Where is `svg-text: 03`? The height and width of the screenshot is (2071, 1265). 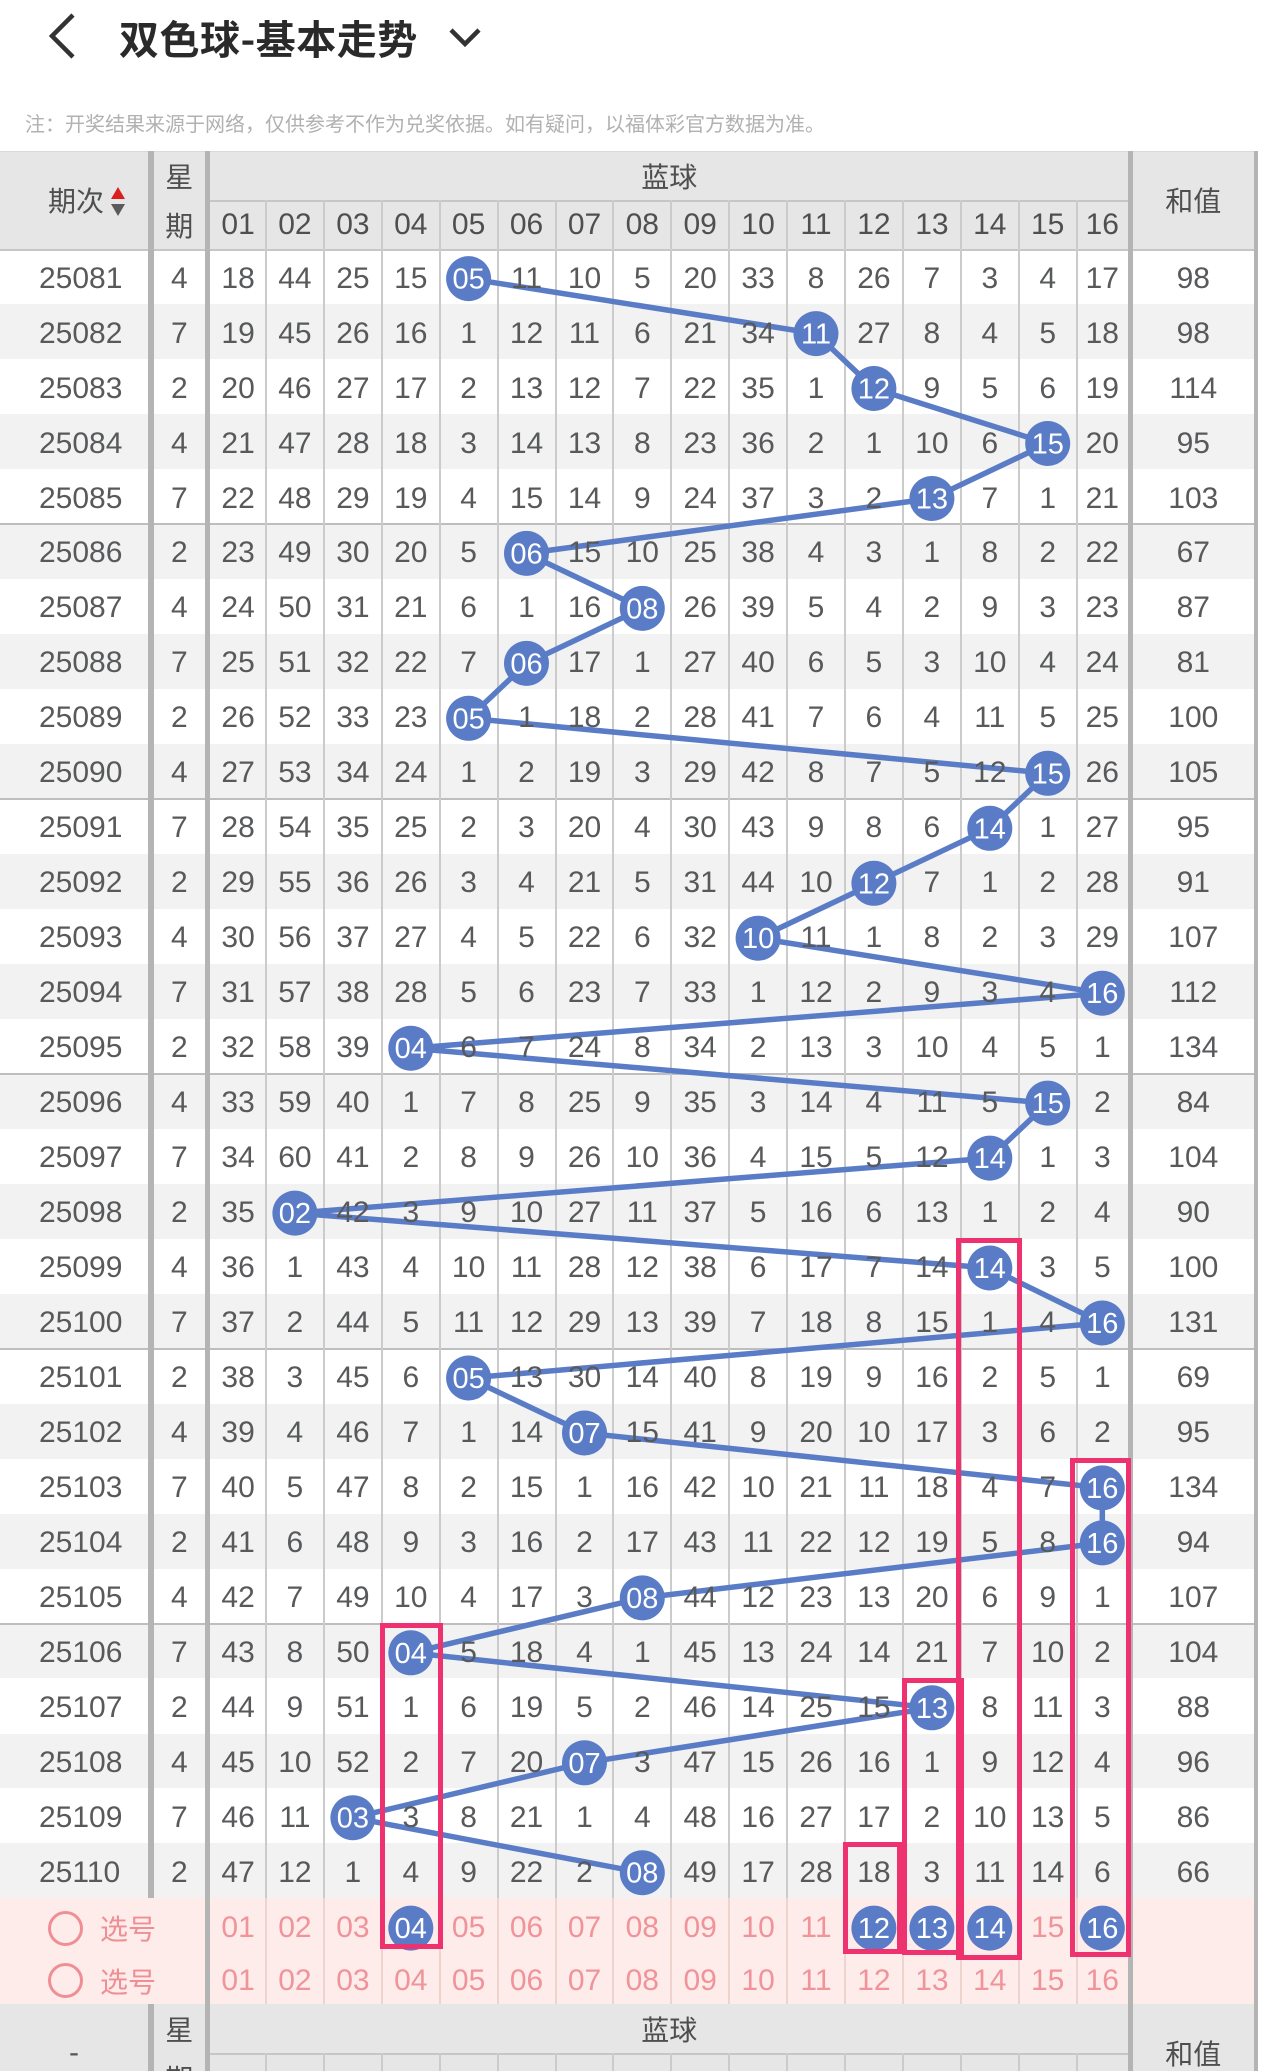
svg-text: 03 is located at coordinates (353, 1819).